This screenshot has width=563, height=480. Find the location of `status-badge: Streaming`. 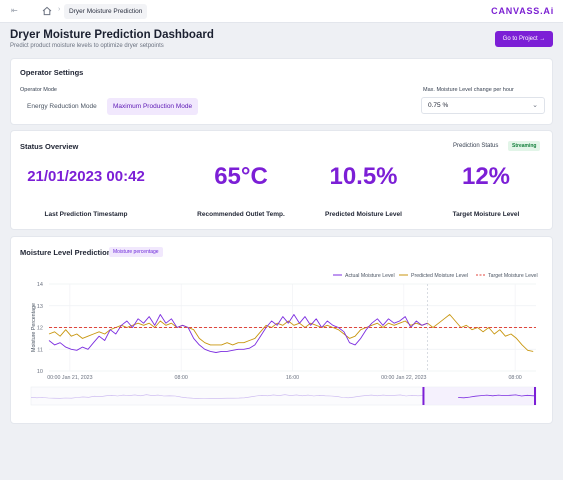

status-badge: Streaming is located at coordinates (524, 146).